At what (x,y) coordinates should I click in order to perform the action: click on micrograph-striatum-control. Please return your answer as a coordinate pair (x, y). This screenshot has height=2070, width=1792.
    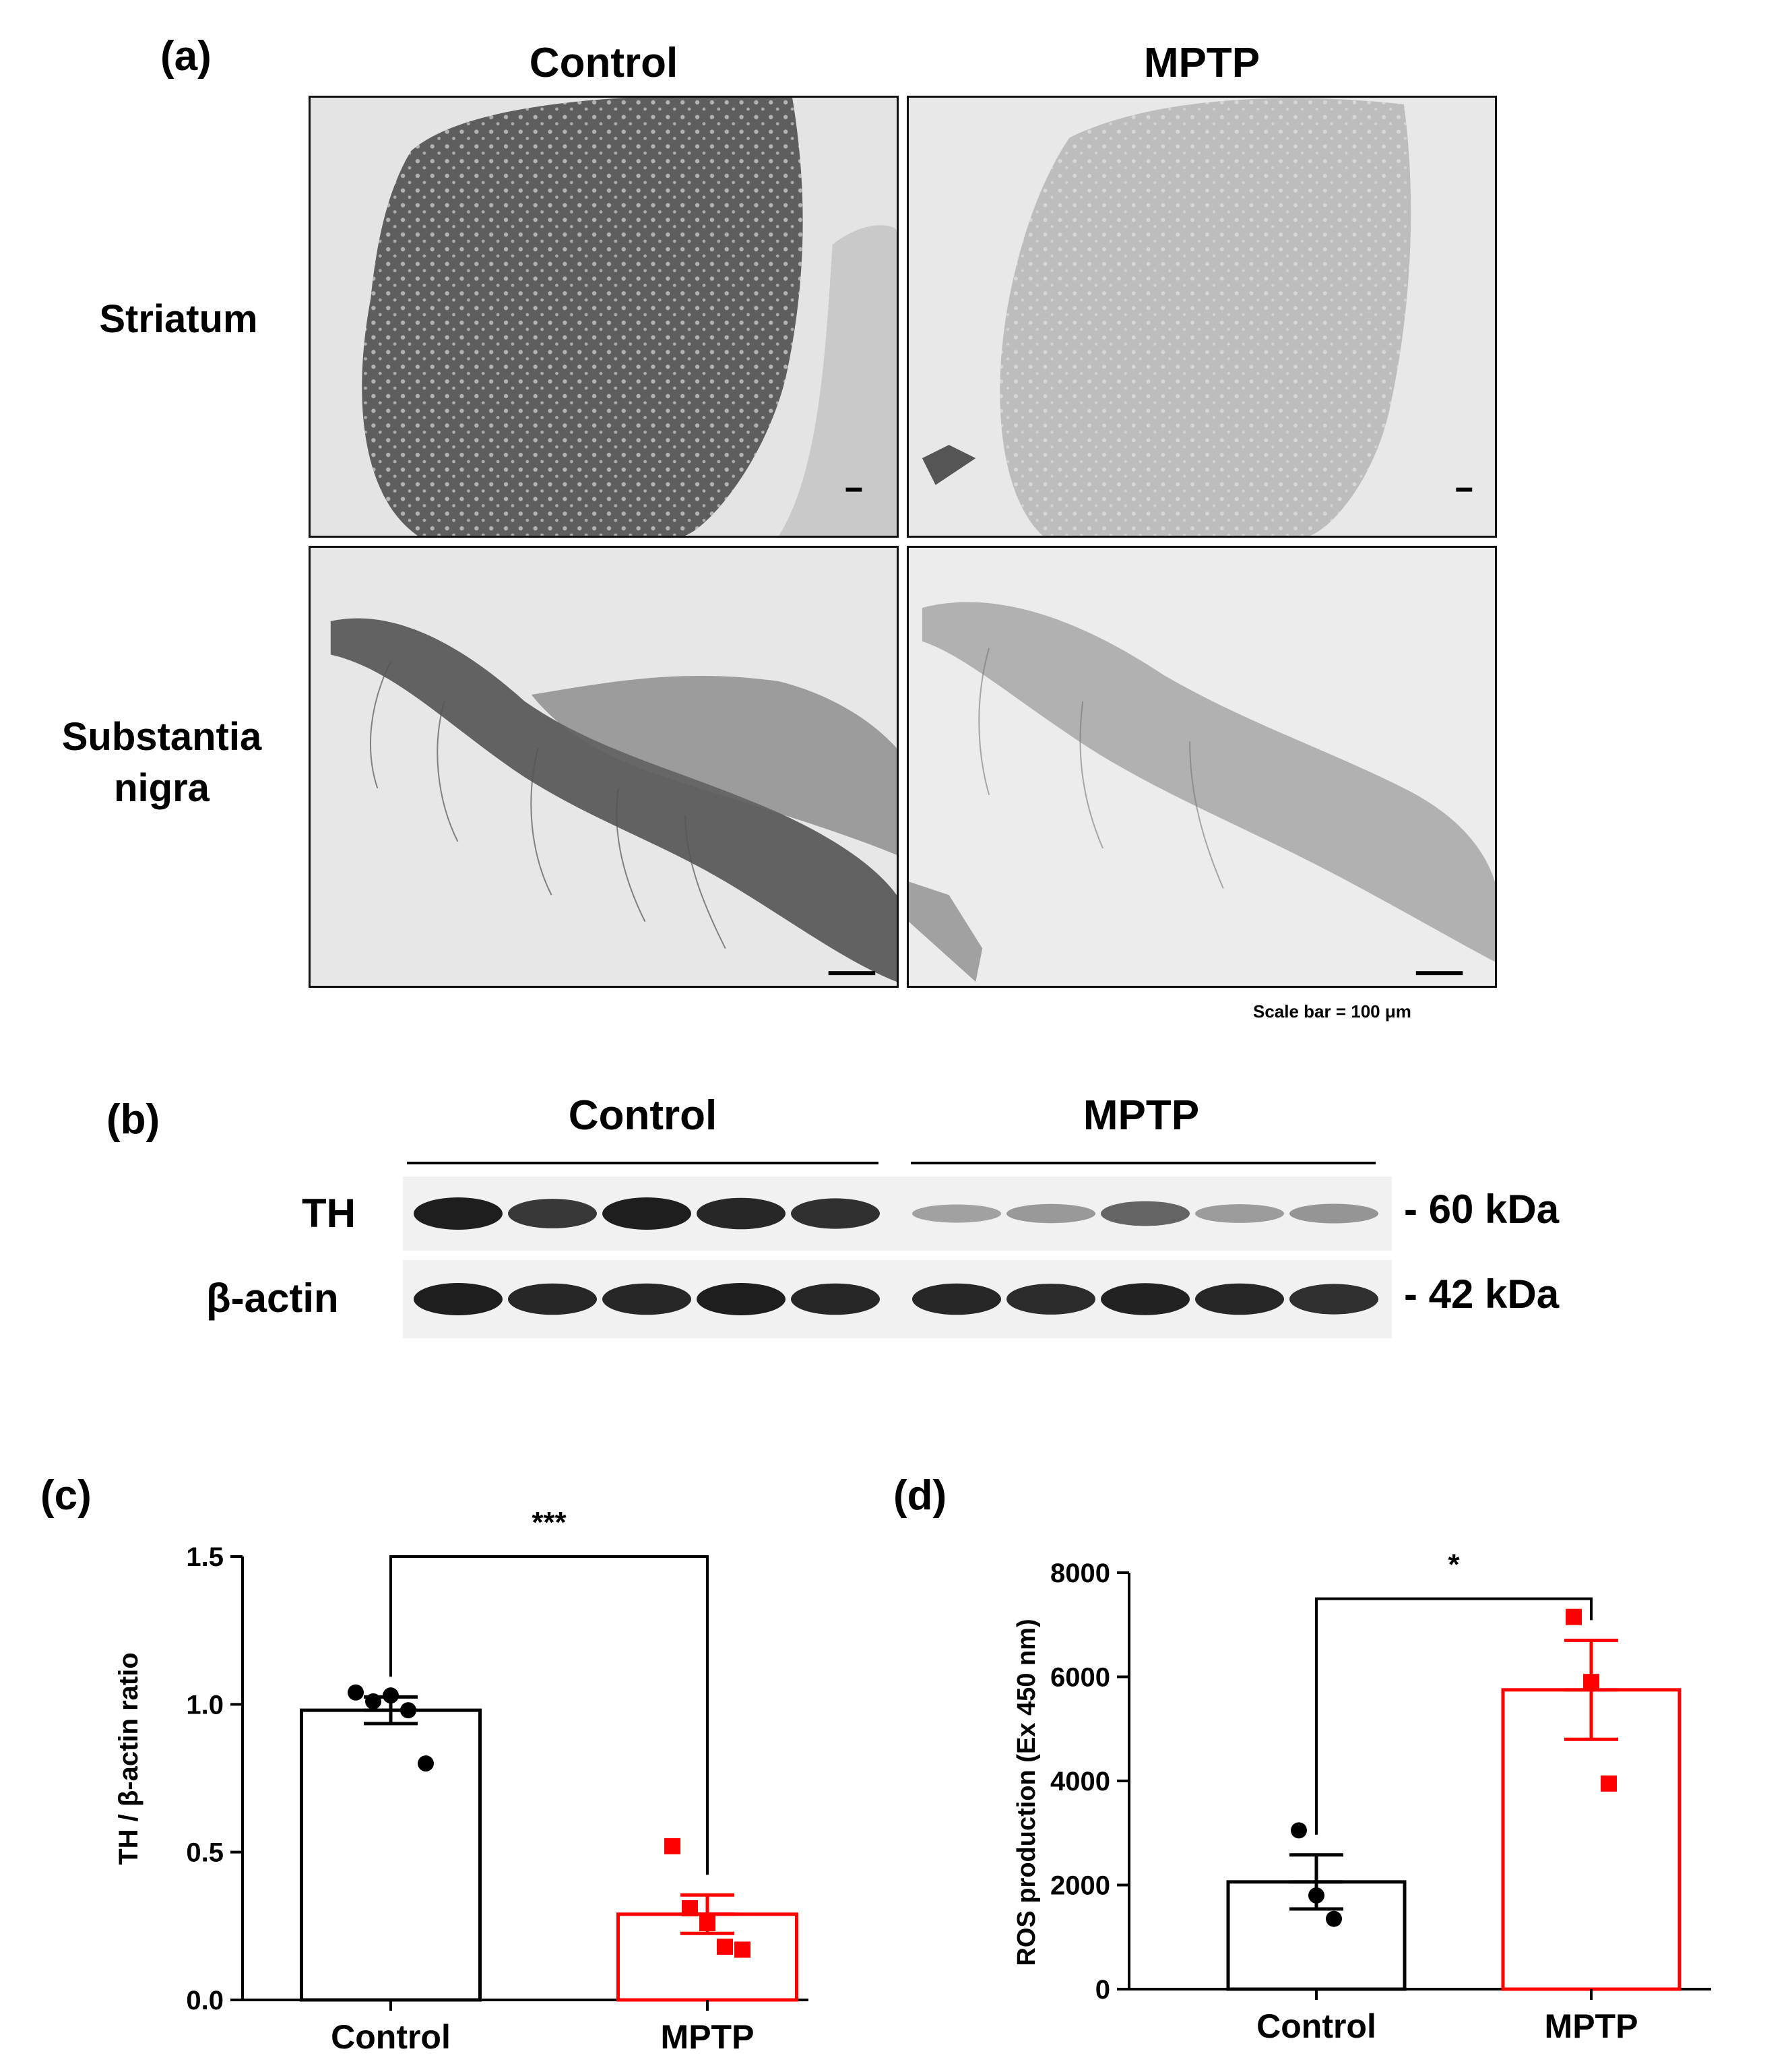
    Looking at the image, I should click on (604, 317).